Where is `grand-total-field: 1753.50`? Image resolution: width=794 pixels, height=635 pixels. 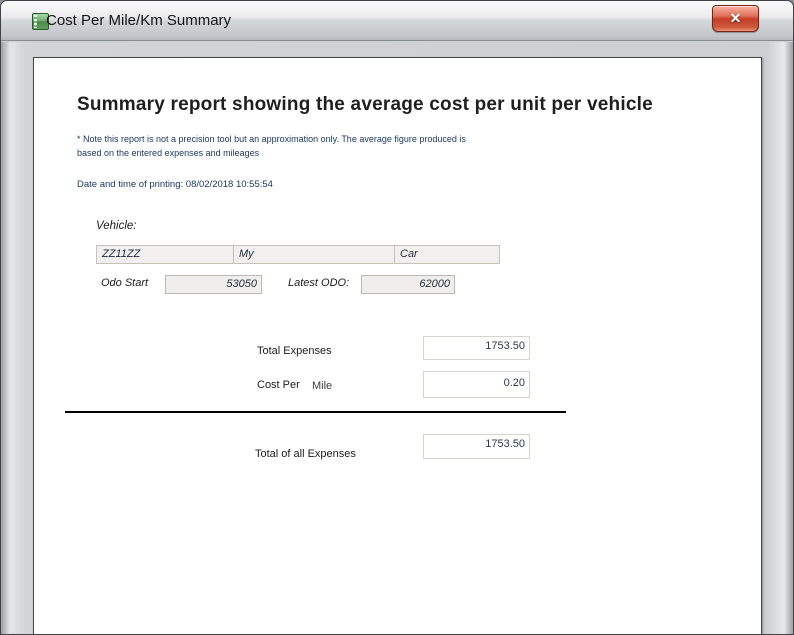
grand-total-field: 1753.50 is located at coordinates (476, 446).